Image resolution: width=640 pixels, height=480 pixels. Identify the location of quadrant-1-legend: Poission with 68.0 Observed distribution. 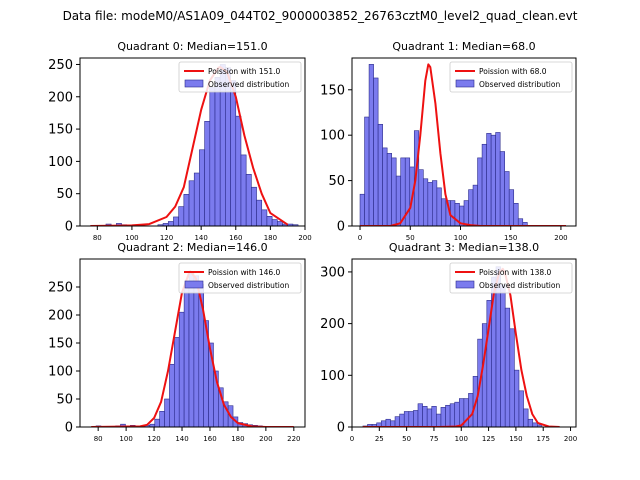
(511, 77).